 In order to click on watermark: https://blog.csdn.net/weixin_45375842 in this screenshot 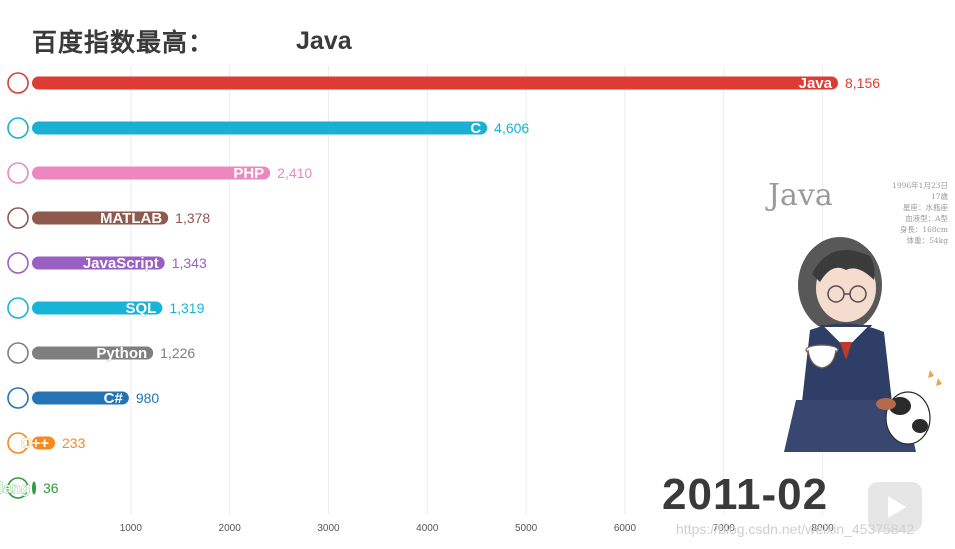, I will do `click(795, 529)`.